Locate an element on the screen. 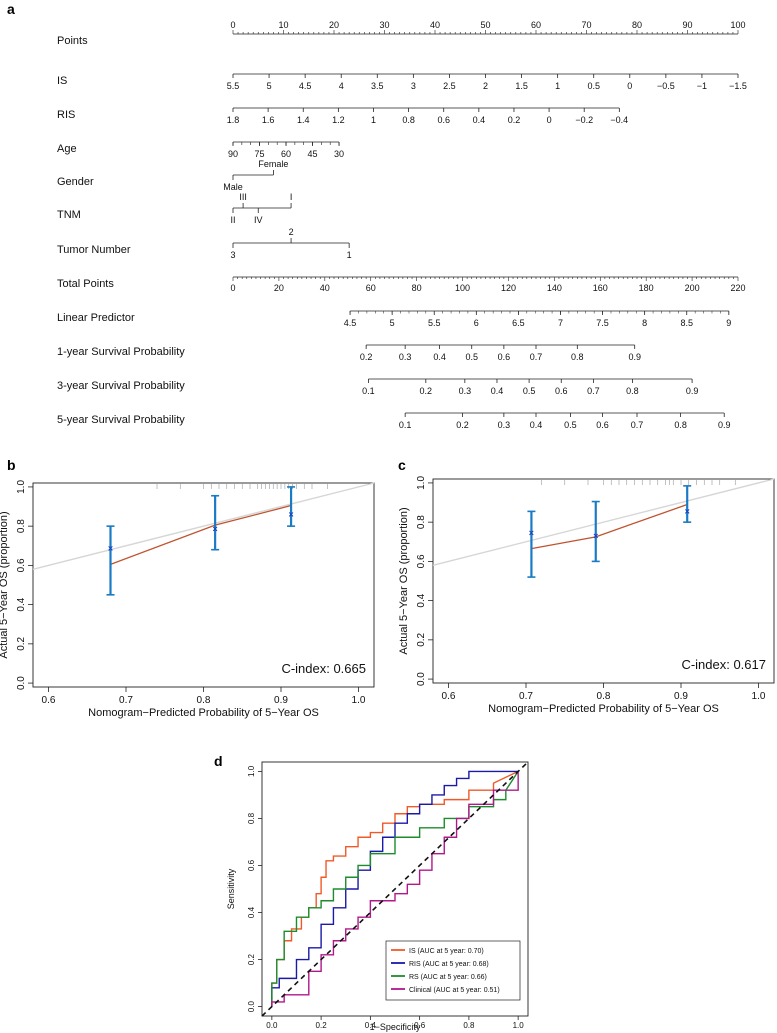 The height and width of the screenshot is (1033, 777). level-label-tnm: III is located at coordinates (243, 197).